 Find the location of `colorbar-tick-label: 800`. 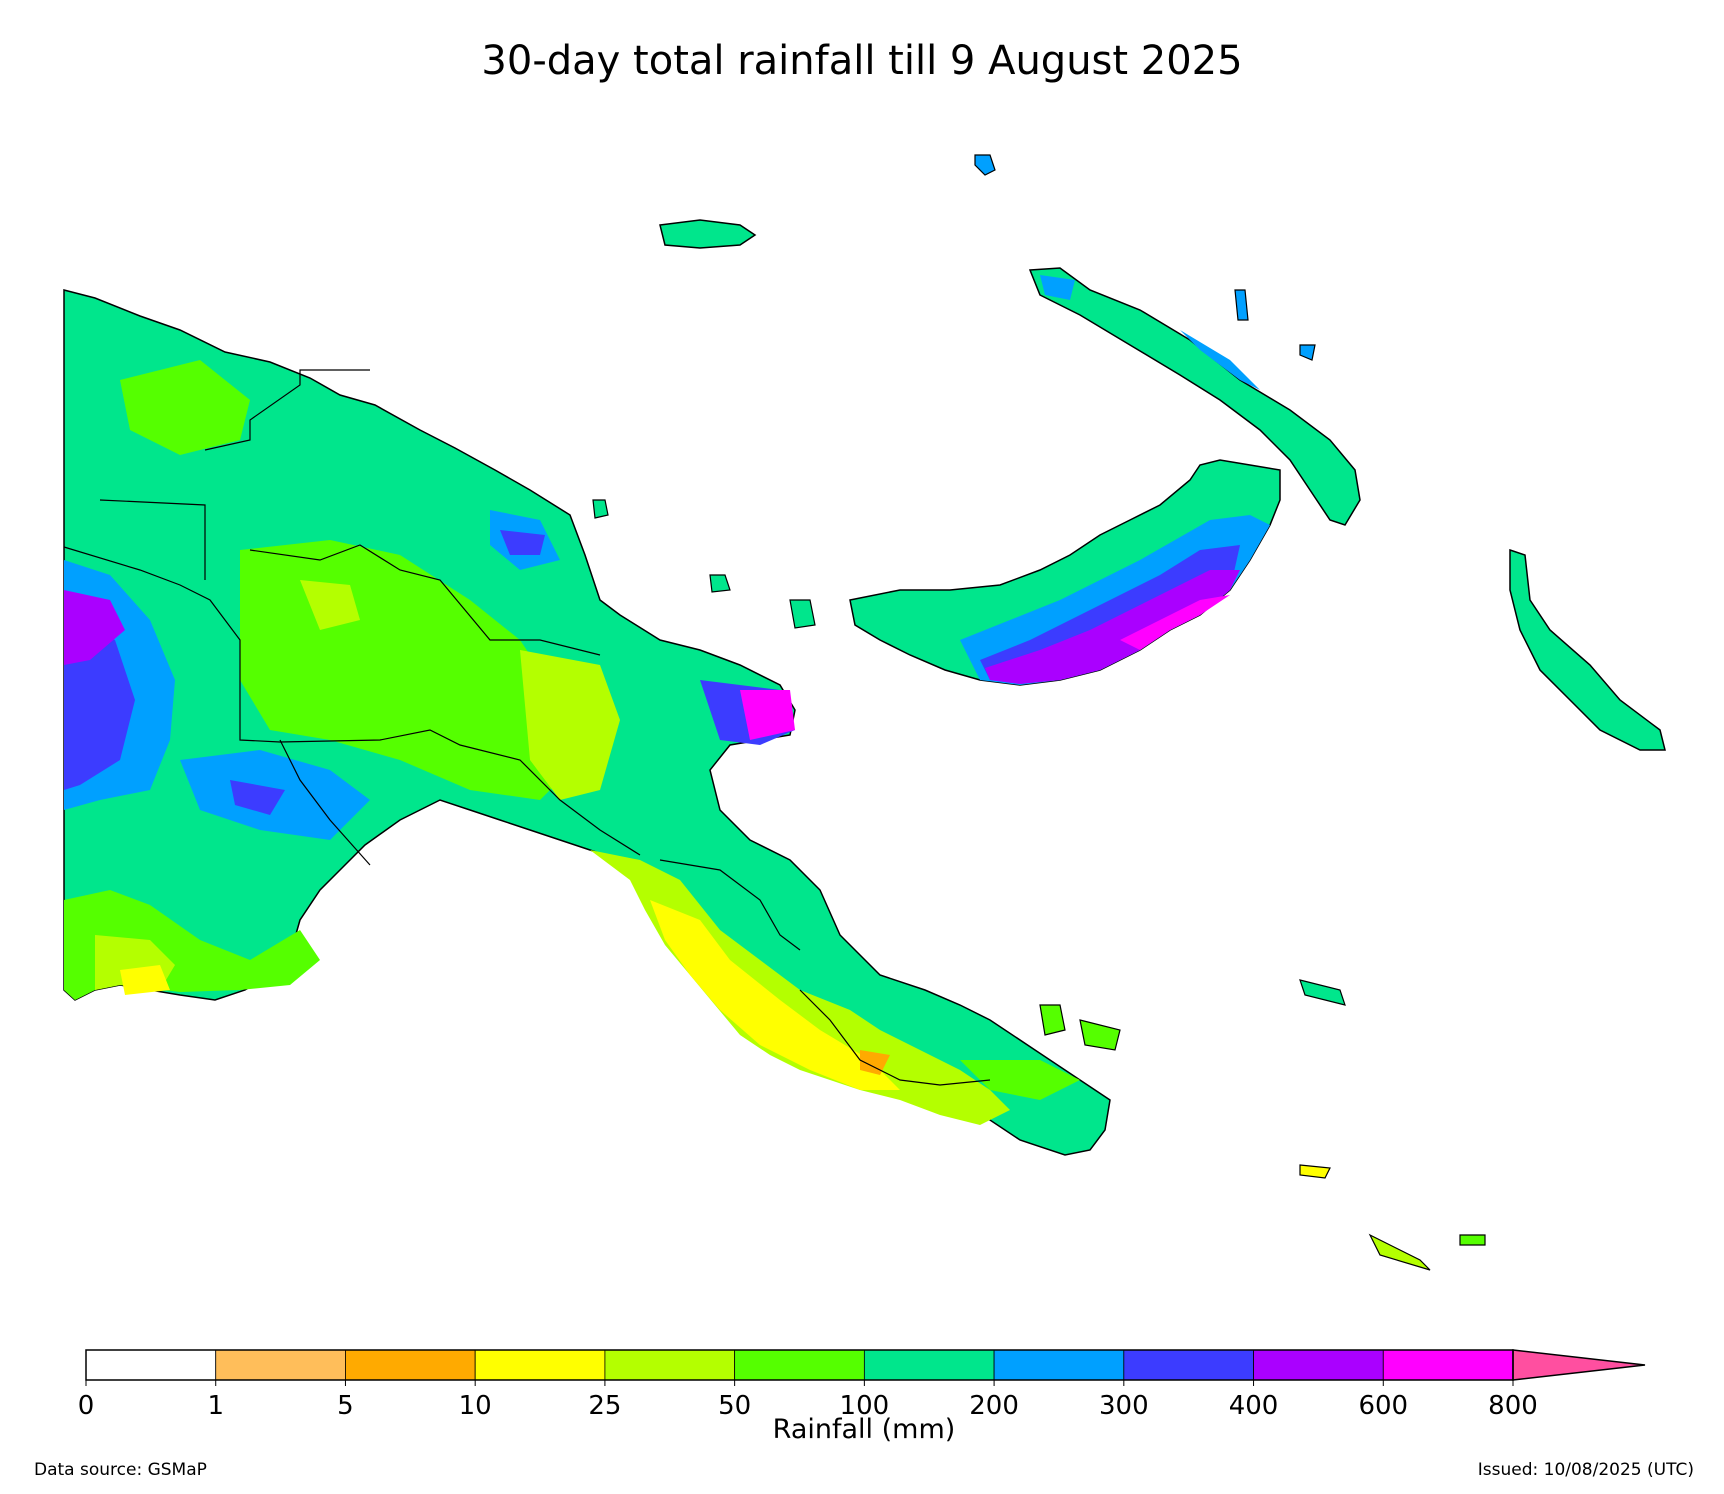

colorbar-tick-label: 800 is located at coordinates (1513, 1406).